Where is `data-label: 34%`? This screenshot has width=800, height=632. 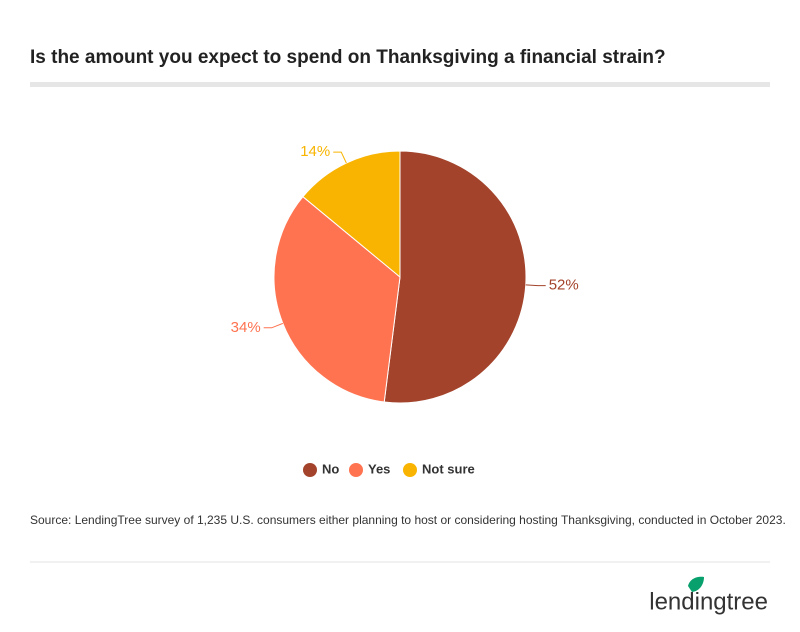
data-label: 34% is located at coordinates (246, 327).